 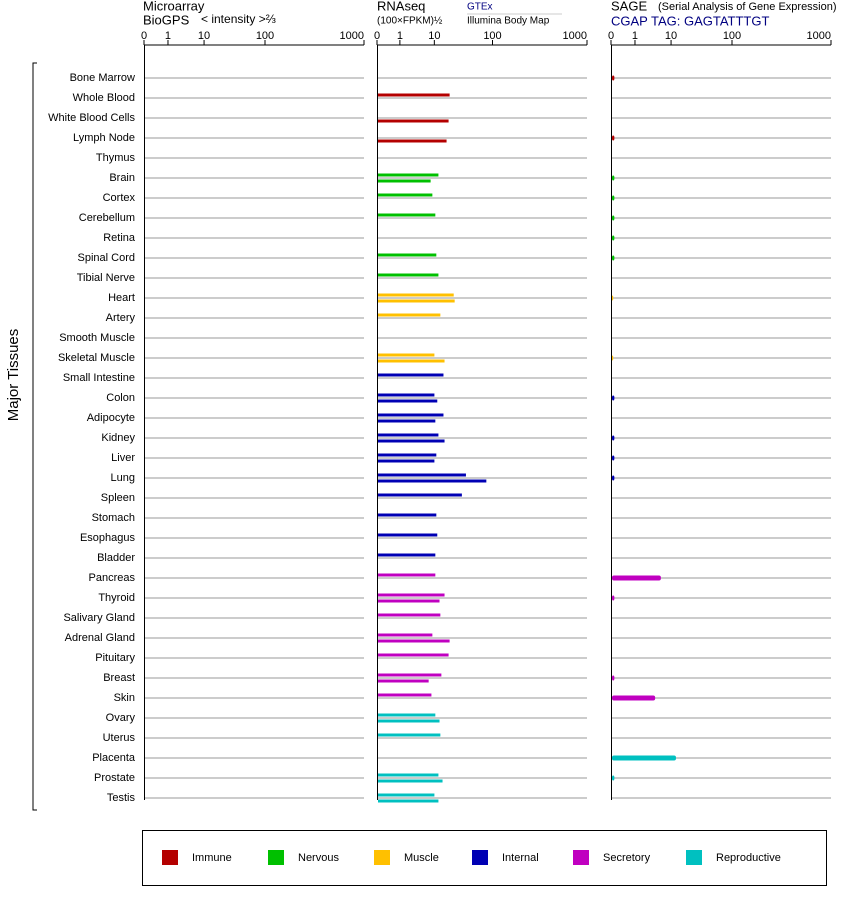 I want to click on row-label: Tibial Nerve, so click(x=106, y=278).